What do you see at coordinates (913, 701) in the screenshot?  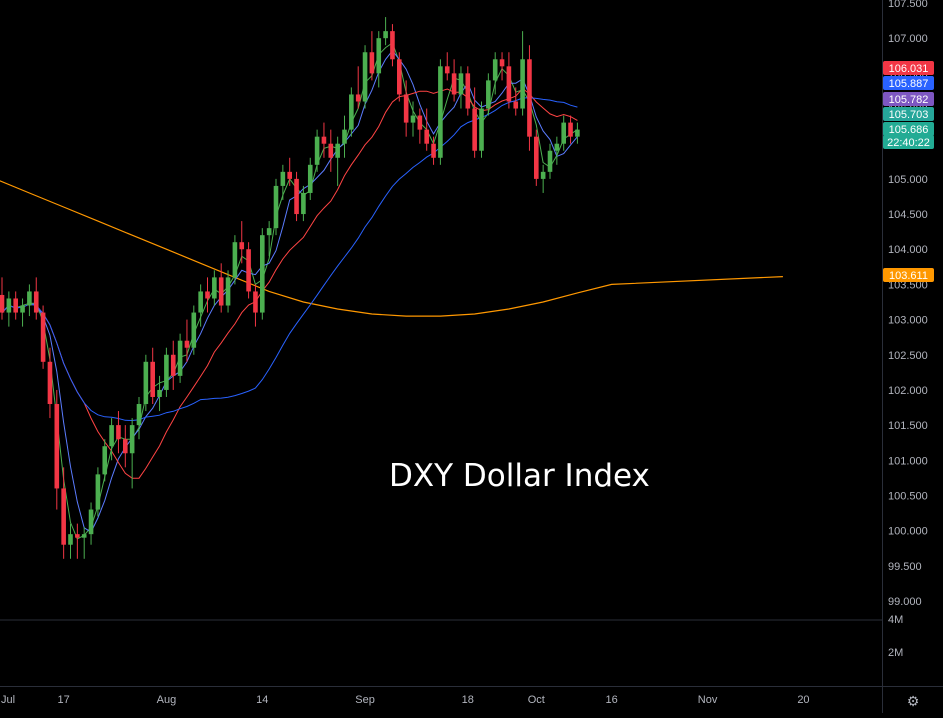 I see `gear-icon: ⚙` at bounding box center [913, 701].